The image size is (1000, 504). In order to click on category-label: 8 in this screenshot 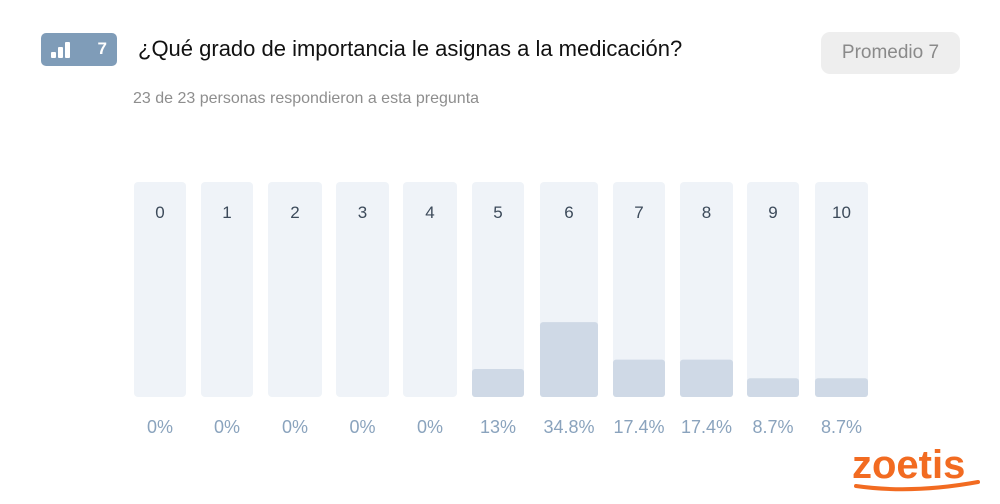, I will do `click(706, 212)`.